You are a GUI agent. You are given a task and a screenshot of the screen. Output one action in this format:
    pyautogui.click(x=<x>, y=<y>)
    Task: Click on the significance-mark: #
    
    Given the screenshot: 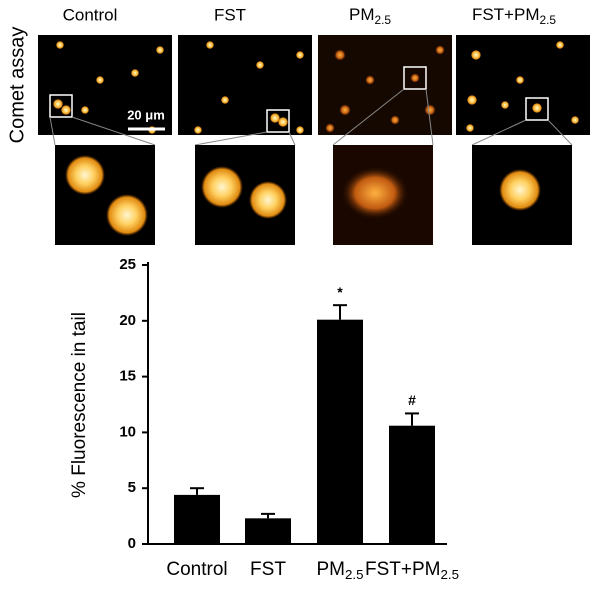 What is the action you would take?
    pyautogui.click(x=412, y=400)
    